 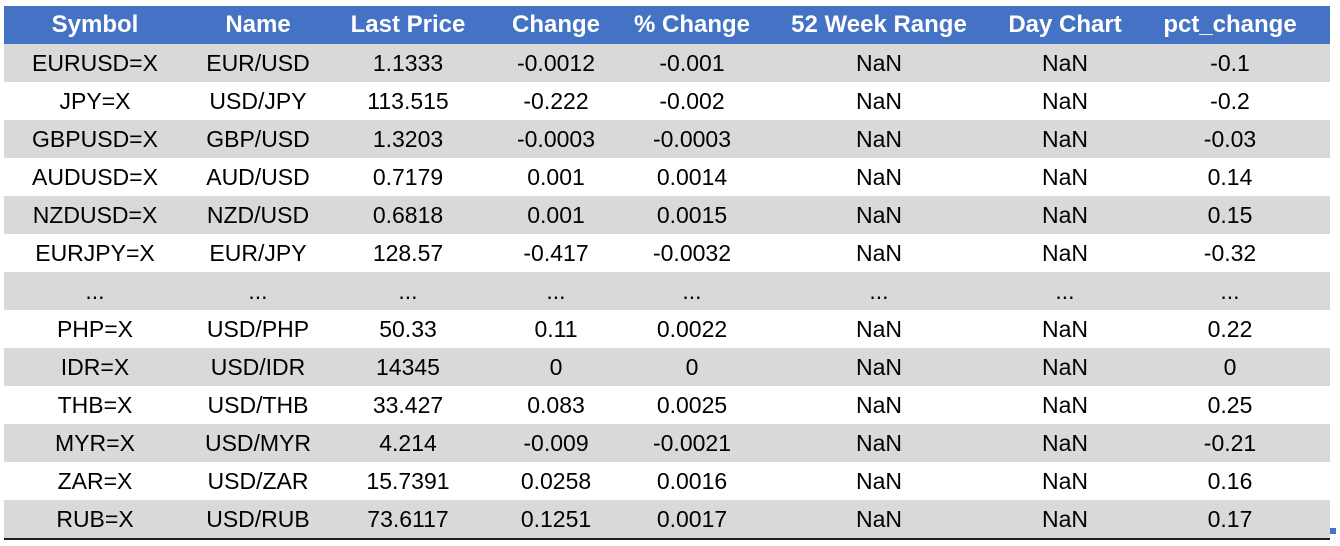 What do you see at coordinates (692, 367) in the screenshot?
I see `cell-pct-change: 0` at bounding box center [692, 367].